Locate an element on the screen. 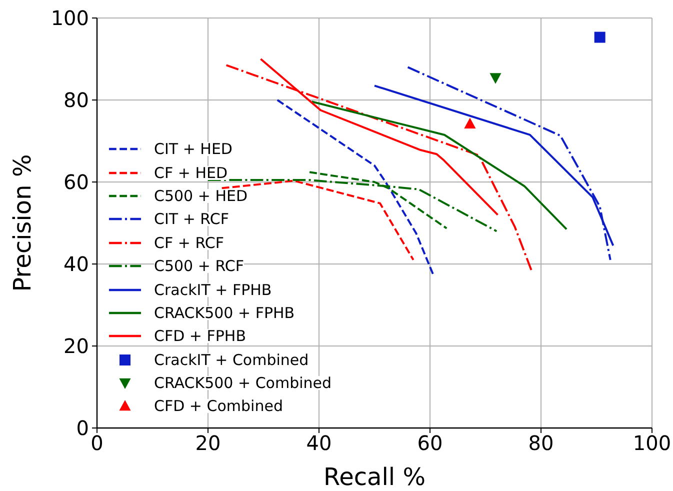  y-tick-label: 20 is located at coordinates (76, 346).